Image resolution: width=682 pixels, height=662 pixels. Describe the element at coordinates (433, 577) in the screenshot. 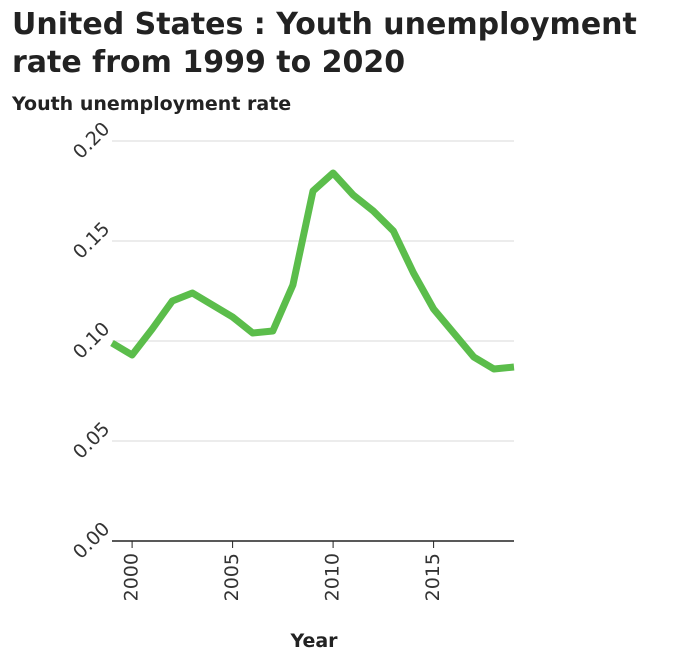

I see `x-tick-label: 2015` at that location.